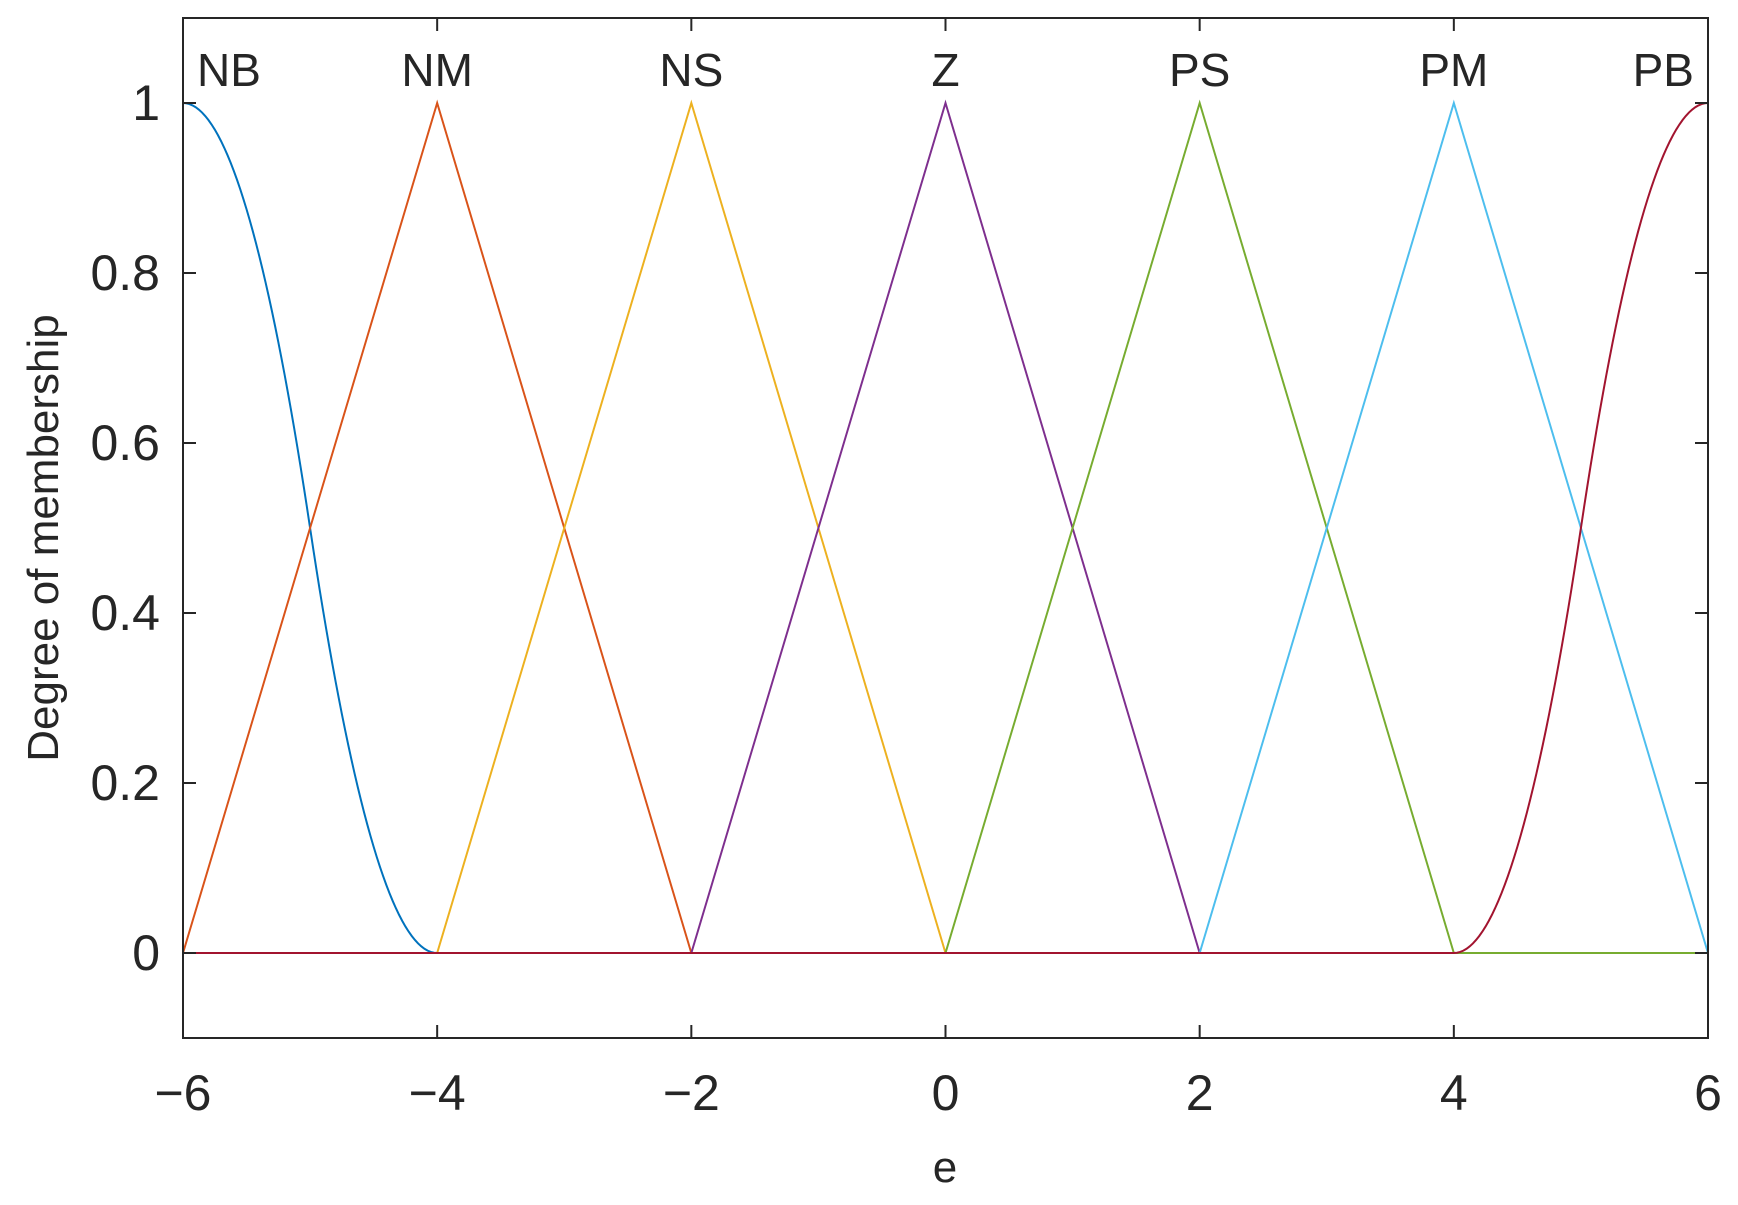 The width and height of the screenshot is (1738, 1205). I want to click on mf-label-ps: PS, so click(1199, 70).